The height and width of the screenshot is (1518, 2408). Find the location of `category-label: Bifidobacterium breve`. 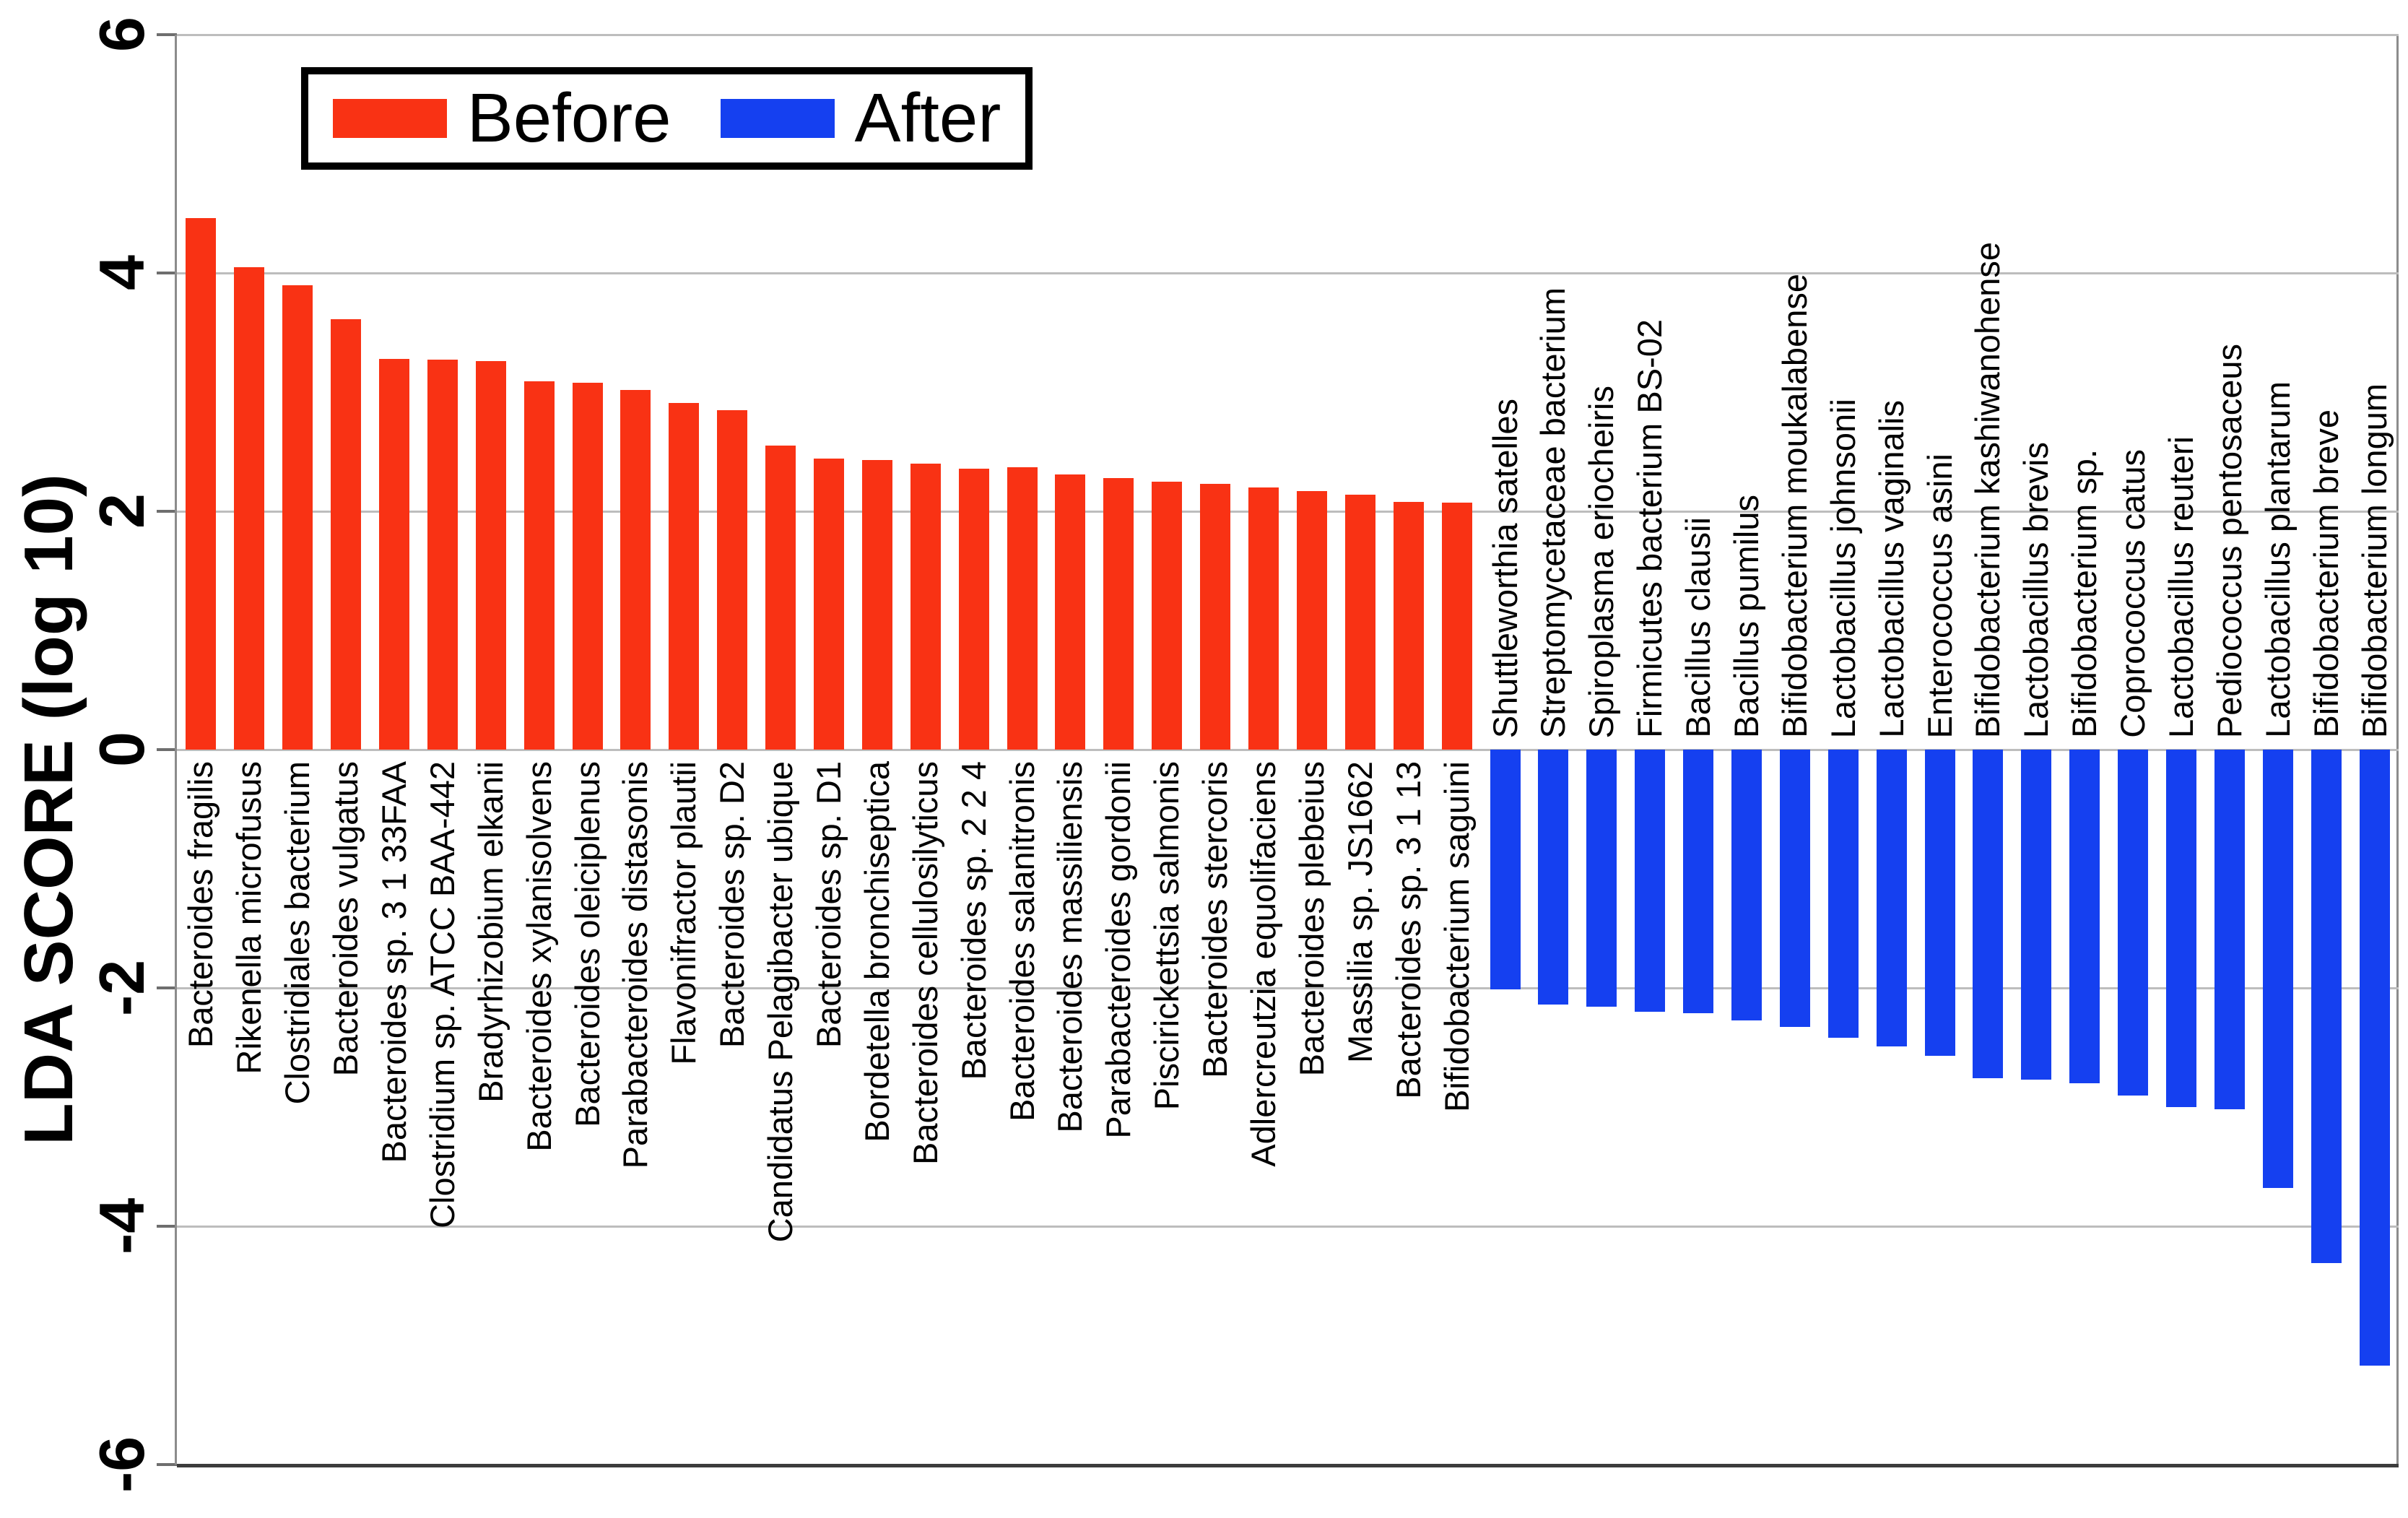

category-label: Bifidobacterium breve is located at coordinates (2325, 573).